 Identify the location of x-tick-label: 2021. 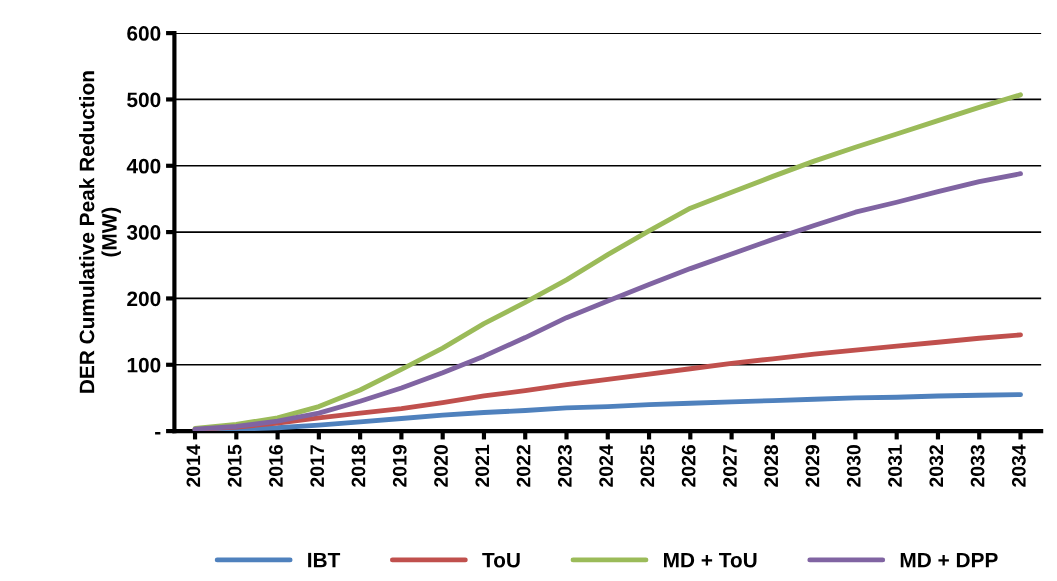
(482, 465).